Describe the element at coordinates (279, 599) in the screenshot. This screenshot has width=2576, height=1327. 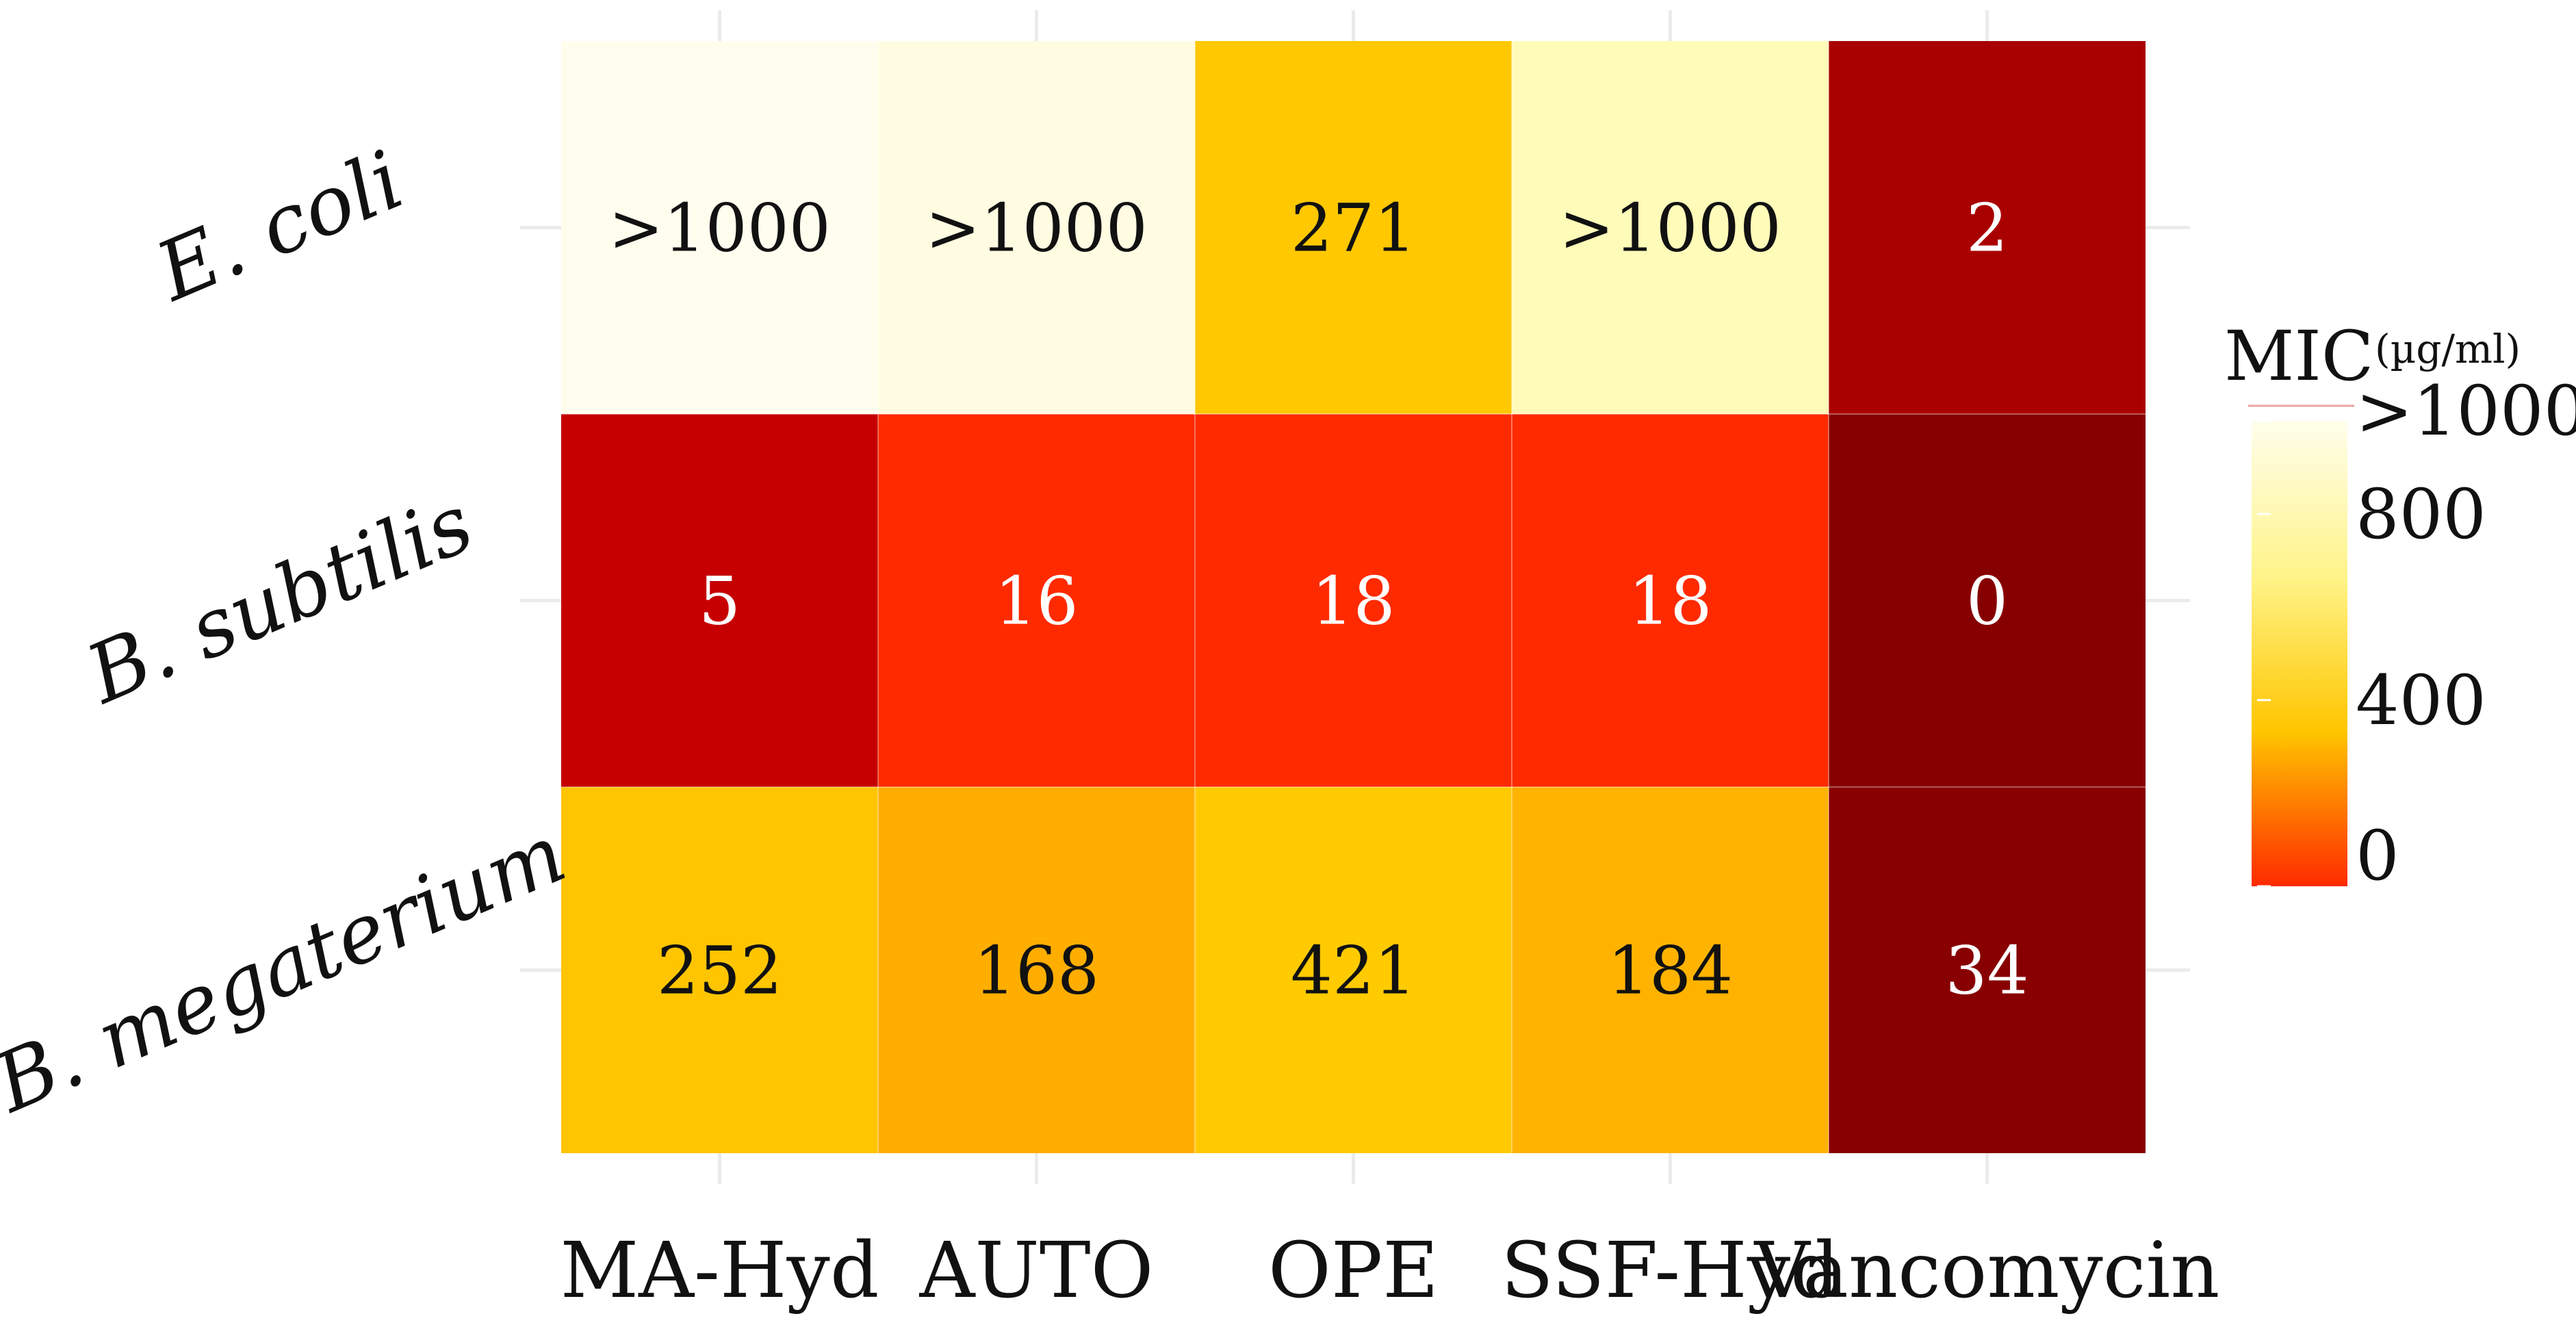
I see `y-tick-label: B. subtilis` at that location.